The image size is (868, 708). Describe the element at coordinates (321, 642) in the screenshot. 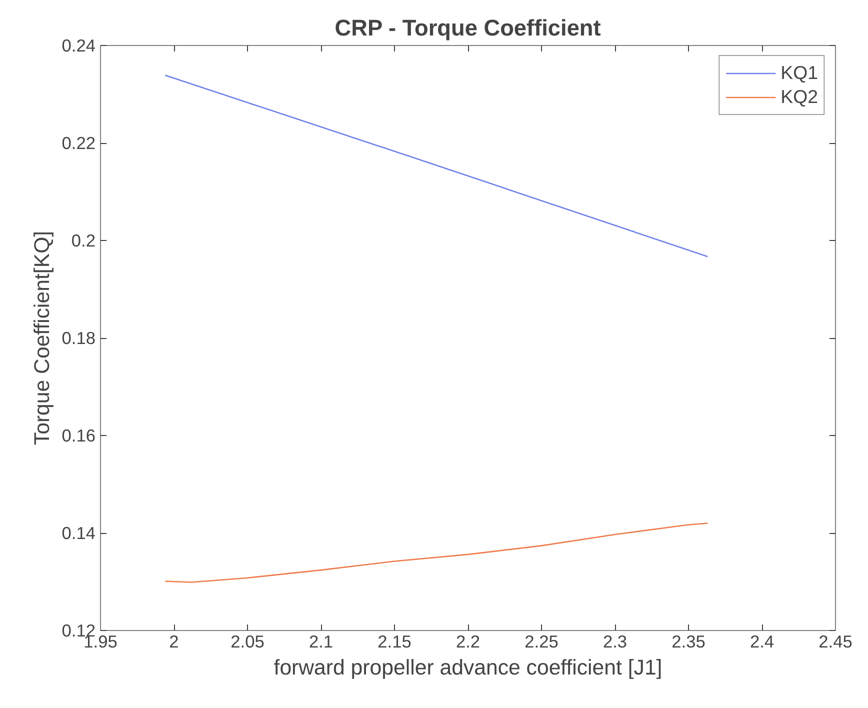

I see `x-tick-label: 2.1` at that location.